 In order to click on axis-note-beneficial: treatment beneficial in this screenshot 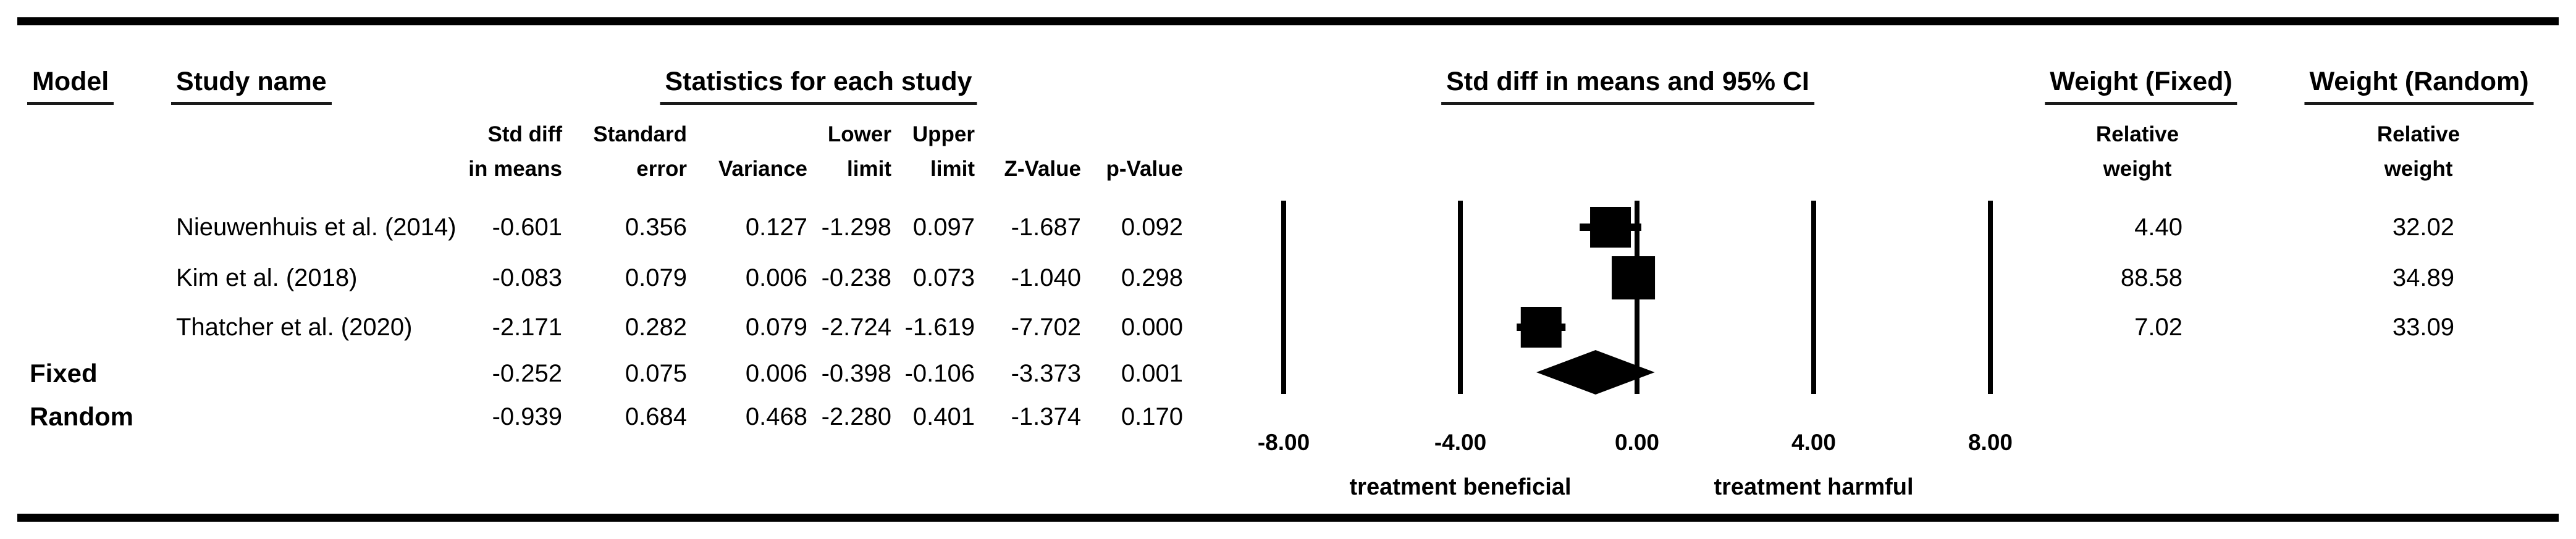, I will do `click(1461, 487)`.